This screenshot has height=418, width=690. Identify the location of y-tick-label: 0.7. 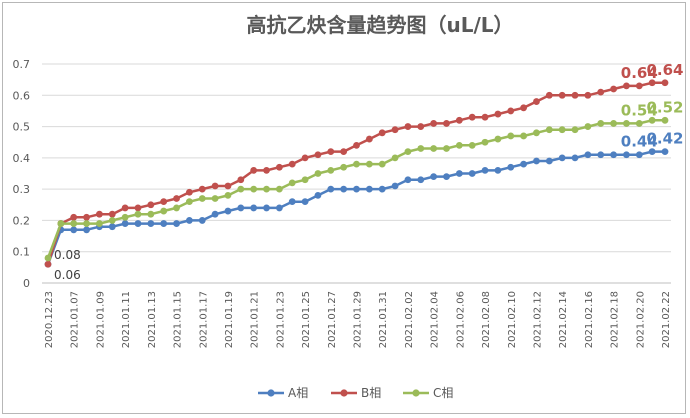
(22, 64).